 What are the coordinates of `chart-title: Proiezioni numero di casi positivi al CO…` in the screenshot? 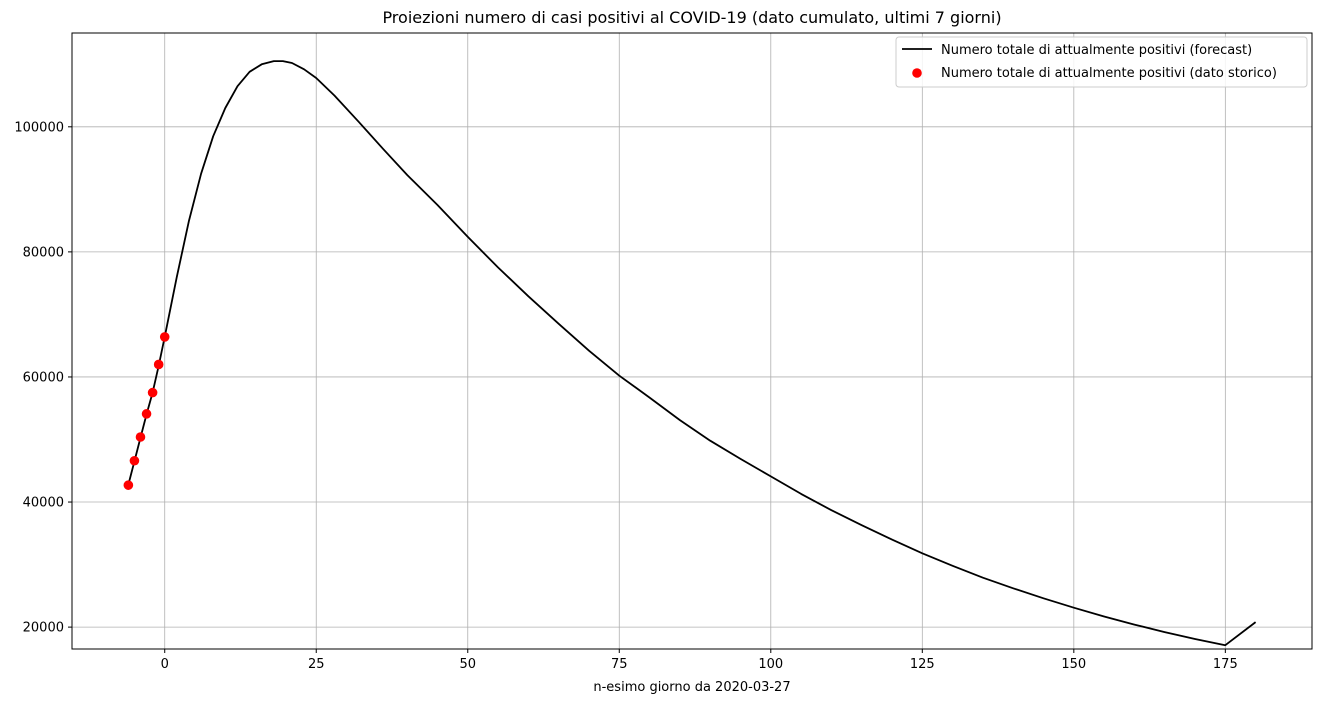 It's located at (691, 17).